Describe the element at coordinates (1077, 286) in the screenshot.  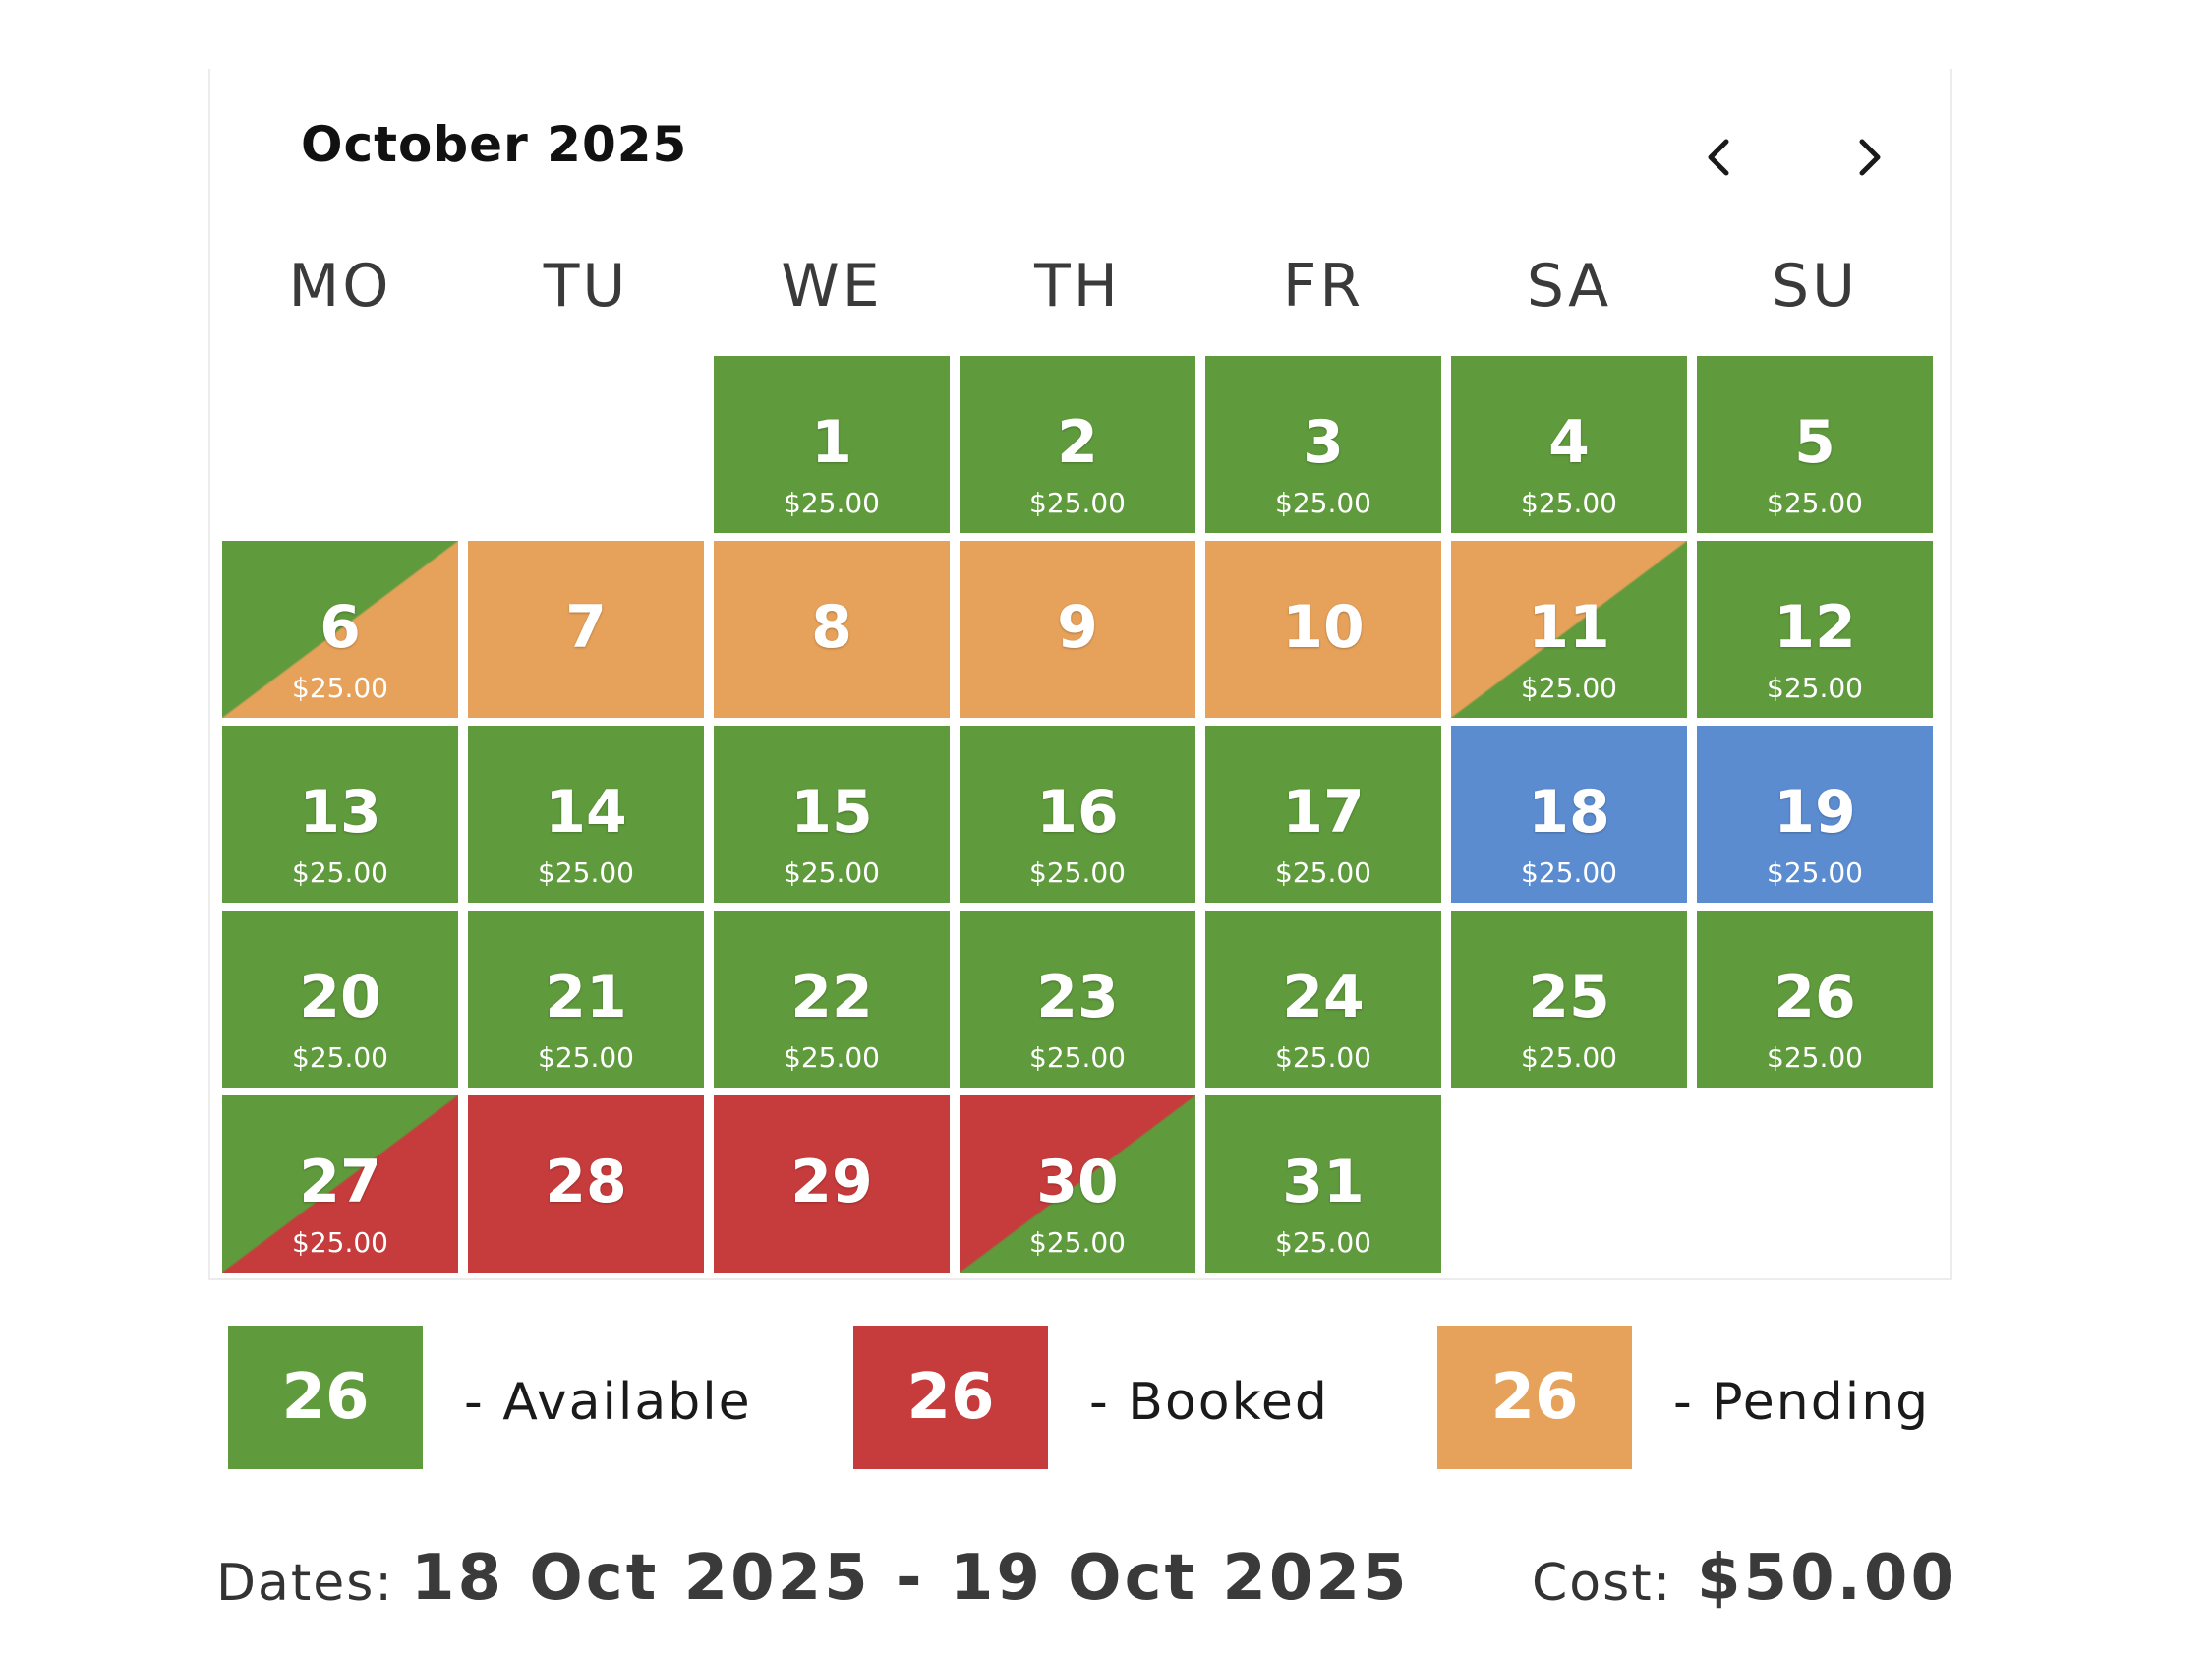
I see `weekday-th: TH` at that location.